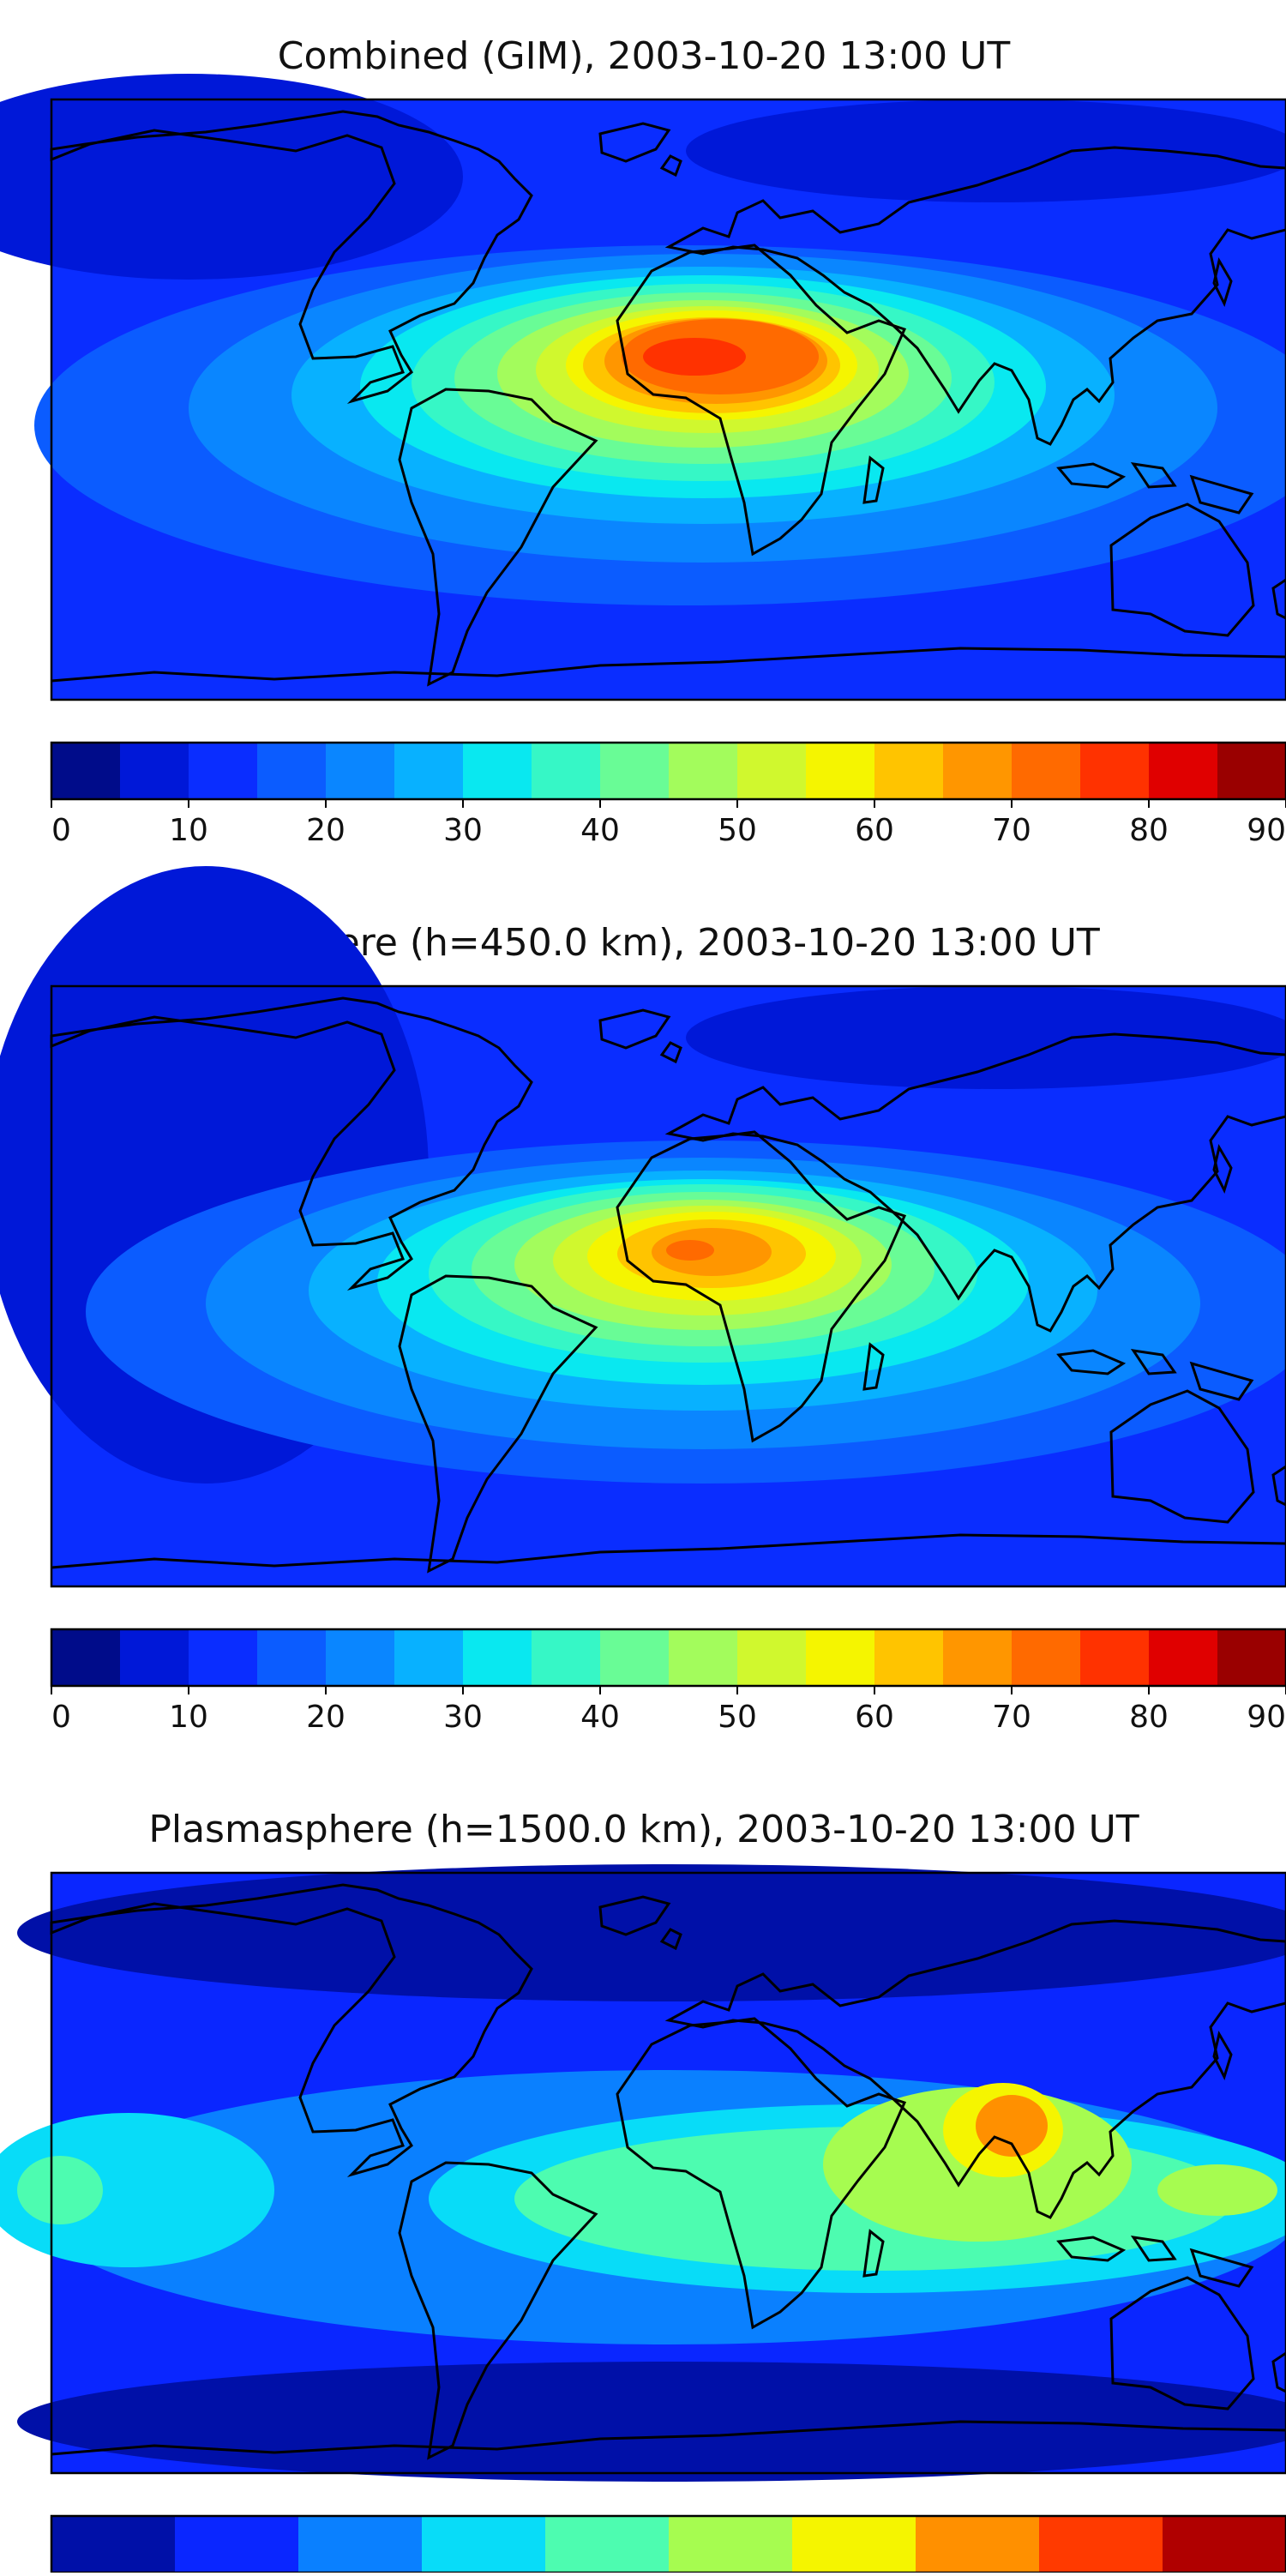 The height and width of the screenshot is (2576, 1286). Describe the element at coordinates (644, 56) in the screenshot. I see `chart-title: Combined (GIM), 2003-10-20 13:00 UT` at that location.